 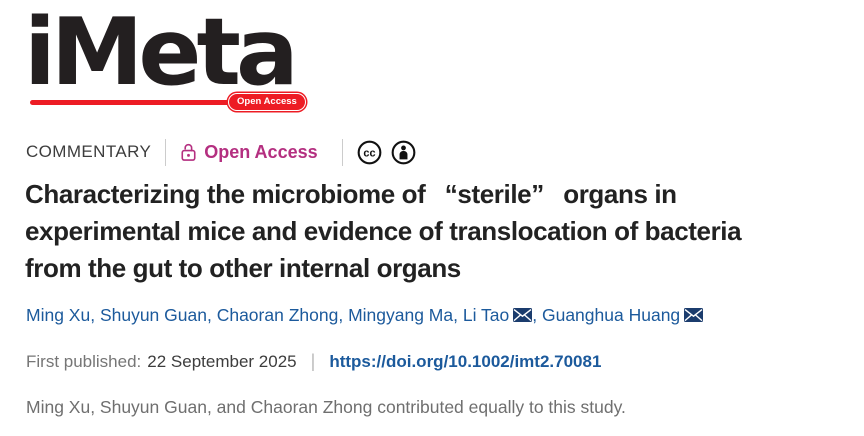 I want to click on author-link: Li Tao, so click(x=486, y=315).